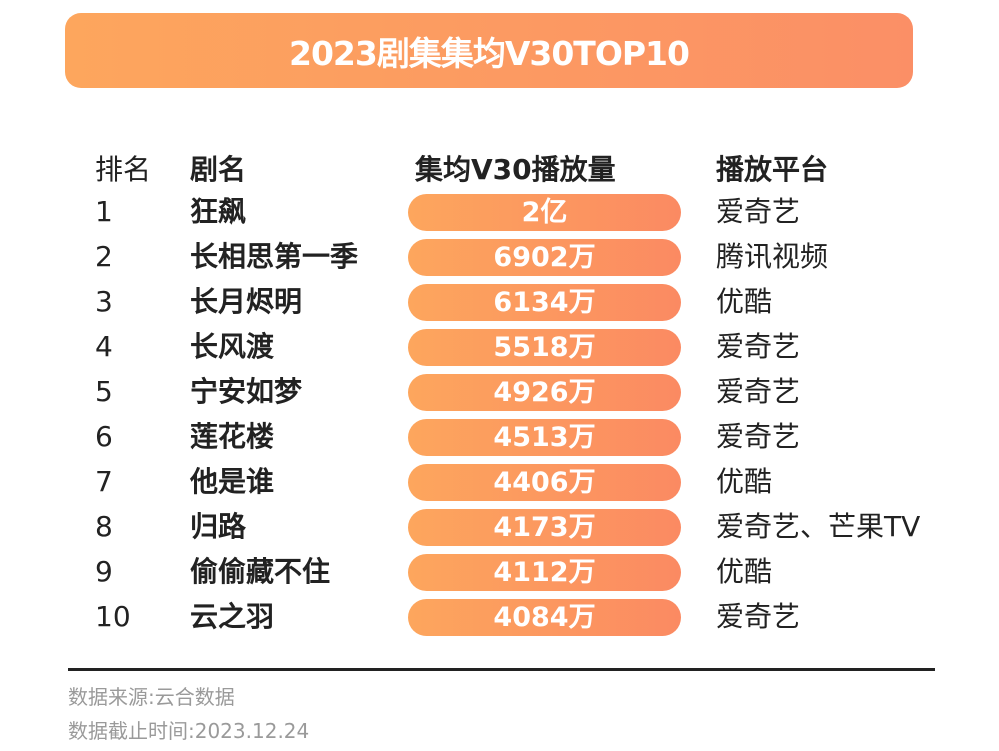  What do you see at coordinates (123, 169) in the screenshot?
I see `header-rank: 排名` at bounding box center [123, 169].